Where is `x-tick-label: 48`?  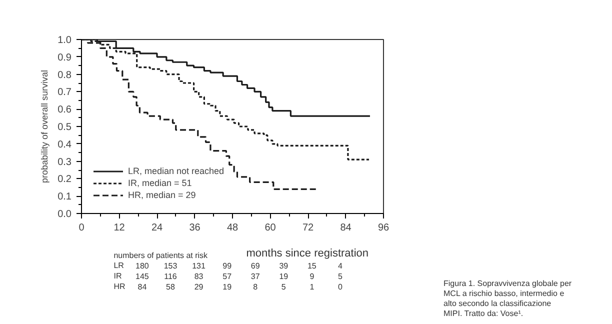
x-tick-label: 48 is located at coordinates (232, 228).